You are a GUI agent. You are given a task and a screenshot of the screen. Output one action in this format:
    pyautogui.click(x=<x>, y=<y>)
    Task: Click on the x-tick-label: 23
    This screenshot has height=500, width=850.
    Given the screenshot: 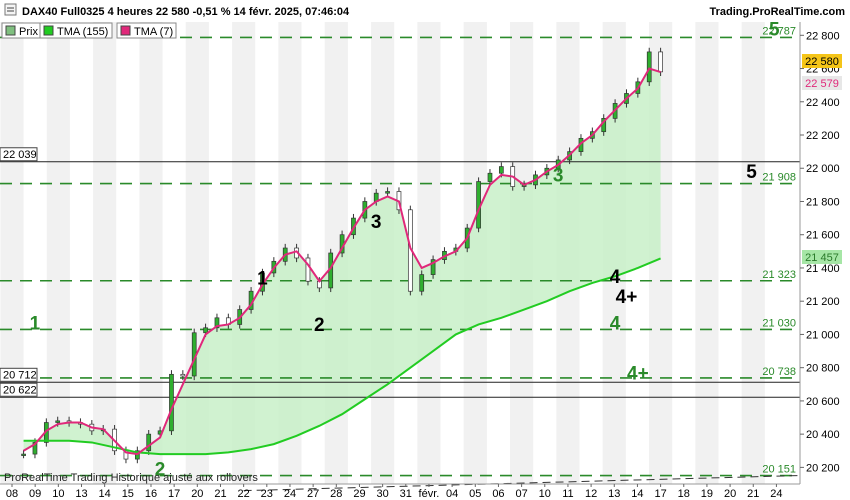 What is the action you would take?
    pyautogui.click(x=267, y=494)
    